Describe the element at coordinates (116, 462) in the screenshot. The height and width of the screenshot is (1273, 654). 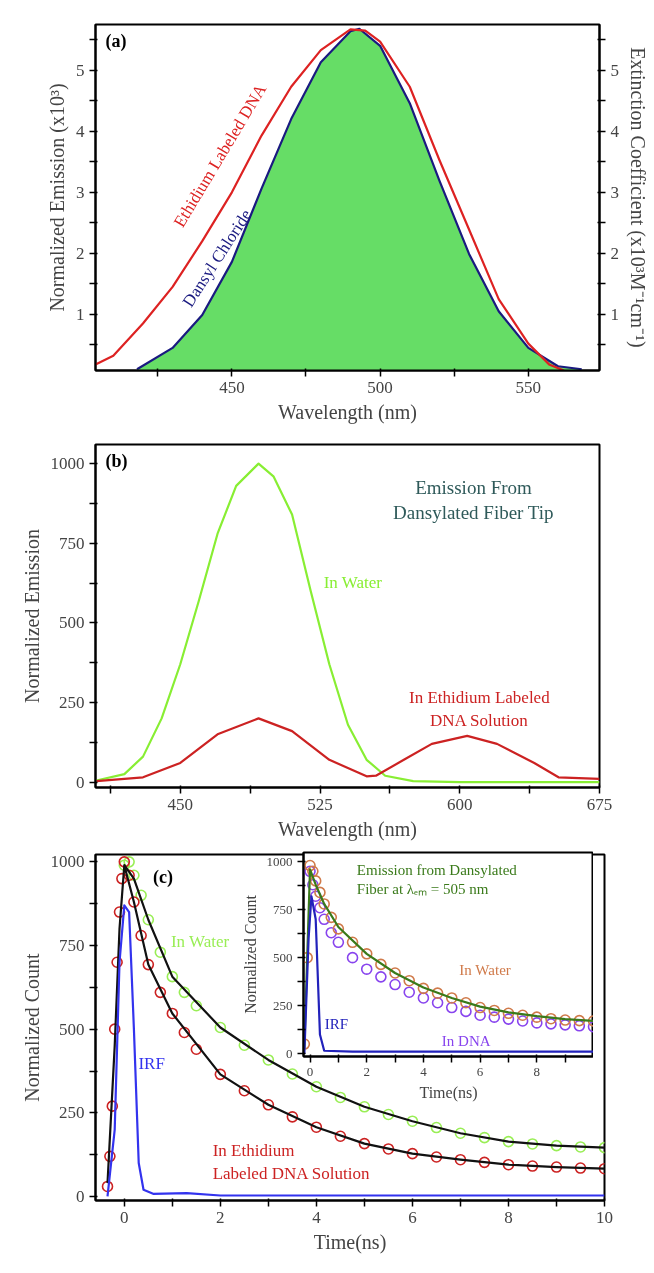
I see `annotation: (b)` at that location.